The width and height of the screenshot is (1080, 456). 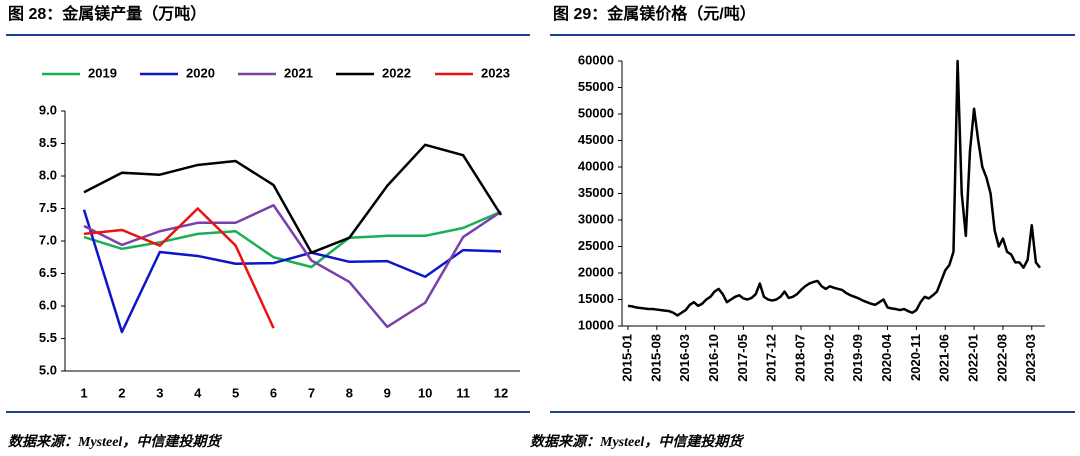 I want to click on x-tick-label: 2019-09, so click(x=857, y=358).